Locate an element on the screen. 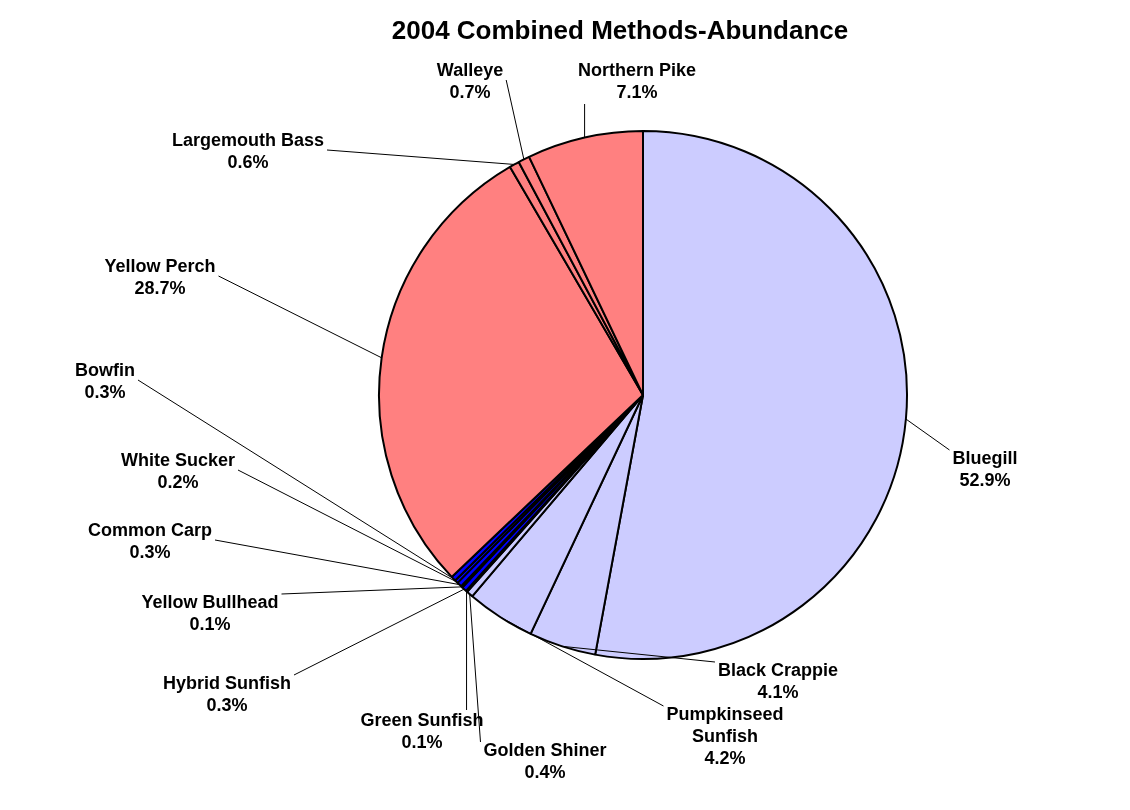 The image size is (1130, 810). slice-label: Walleye is located at coordinates (470, 69).